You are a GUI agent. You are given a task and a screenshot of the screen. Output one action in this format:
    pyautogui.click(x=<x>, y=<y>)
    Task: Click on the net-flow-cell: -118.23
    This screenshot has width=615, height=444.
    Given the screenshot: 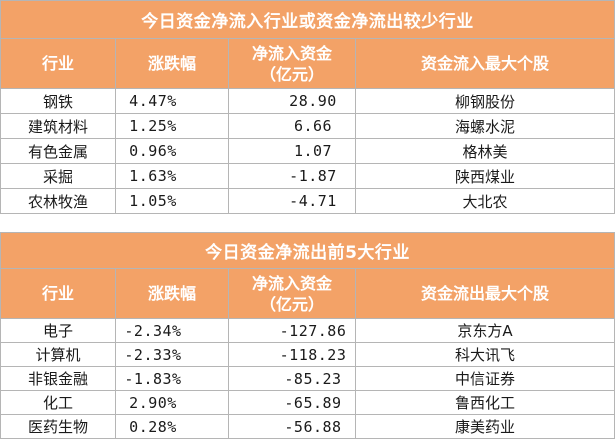 What is the action you would take?
    pyautogui.click(x=292, y=354)
    